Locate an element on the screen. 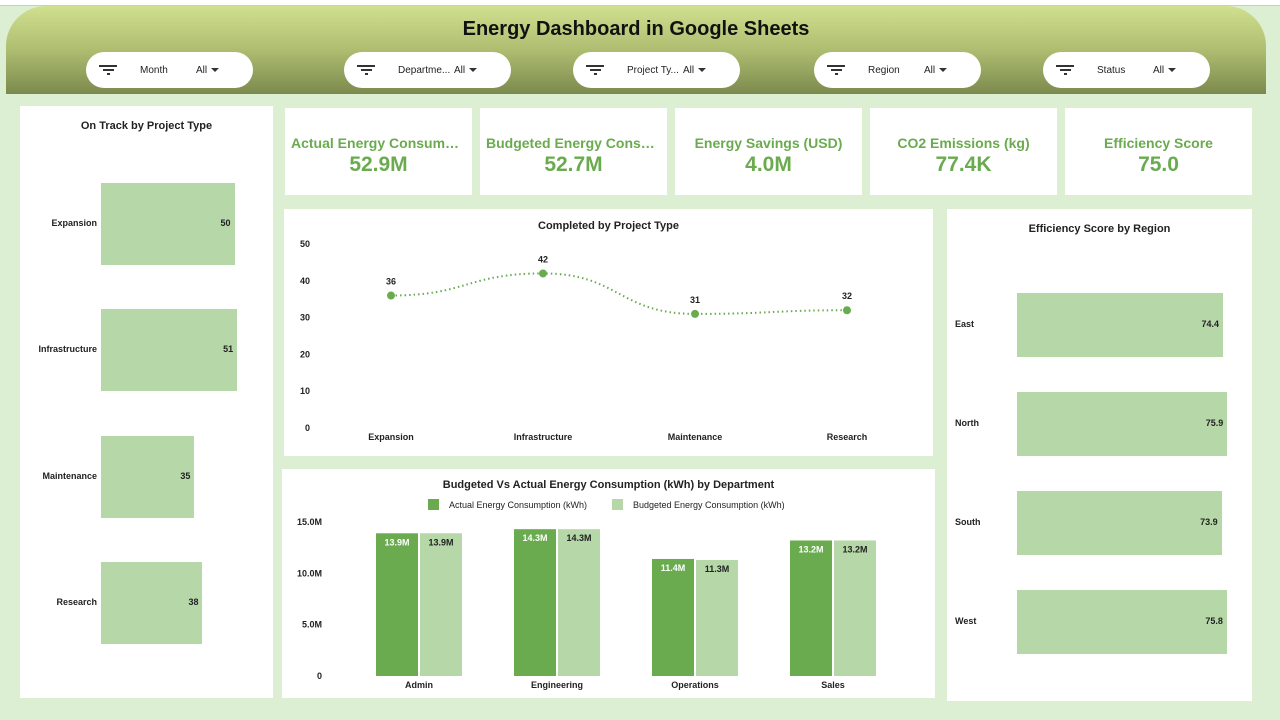  chart-title: Efficiency Score by Region is located at coordinates (1099, 229).